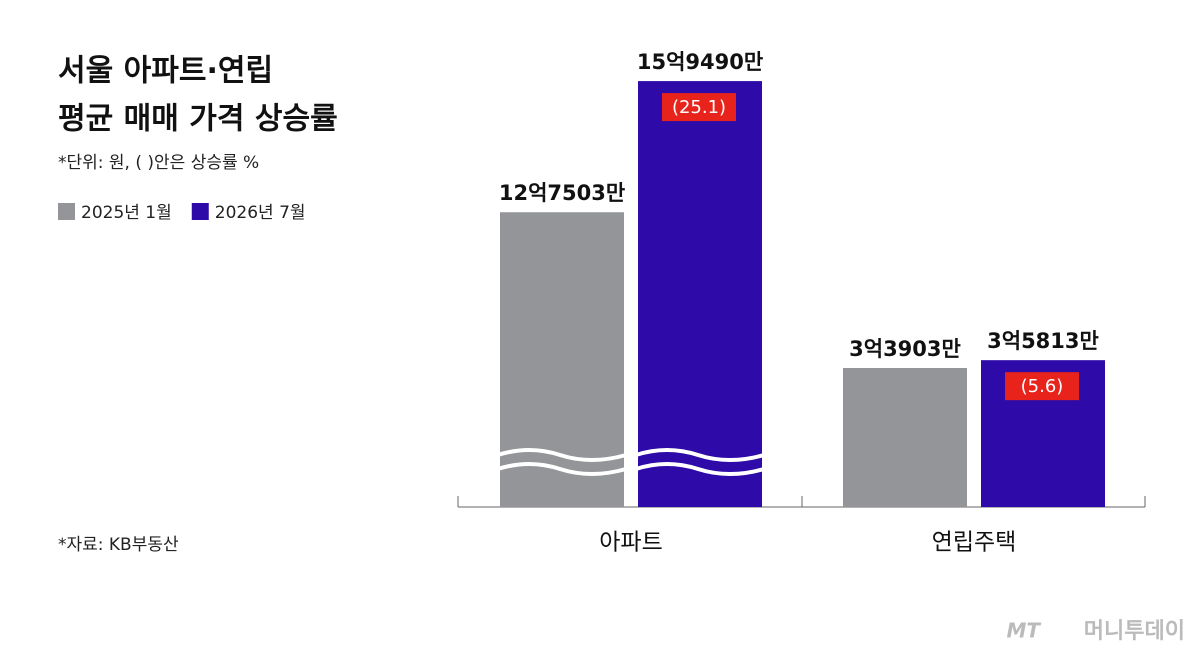 The height and width of the screenshot is (656, 1200). I want to click on subtitle: *단위: 원, ( )안은 상승률 %, so click(158, 163).